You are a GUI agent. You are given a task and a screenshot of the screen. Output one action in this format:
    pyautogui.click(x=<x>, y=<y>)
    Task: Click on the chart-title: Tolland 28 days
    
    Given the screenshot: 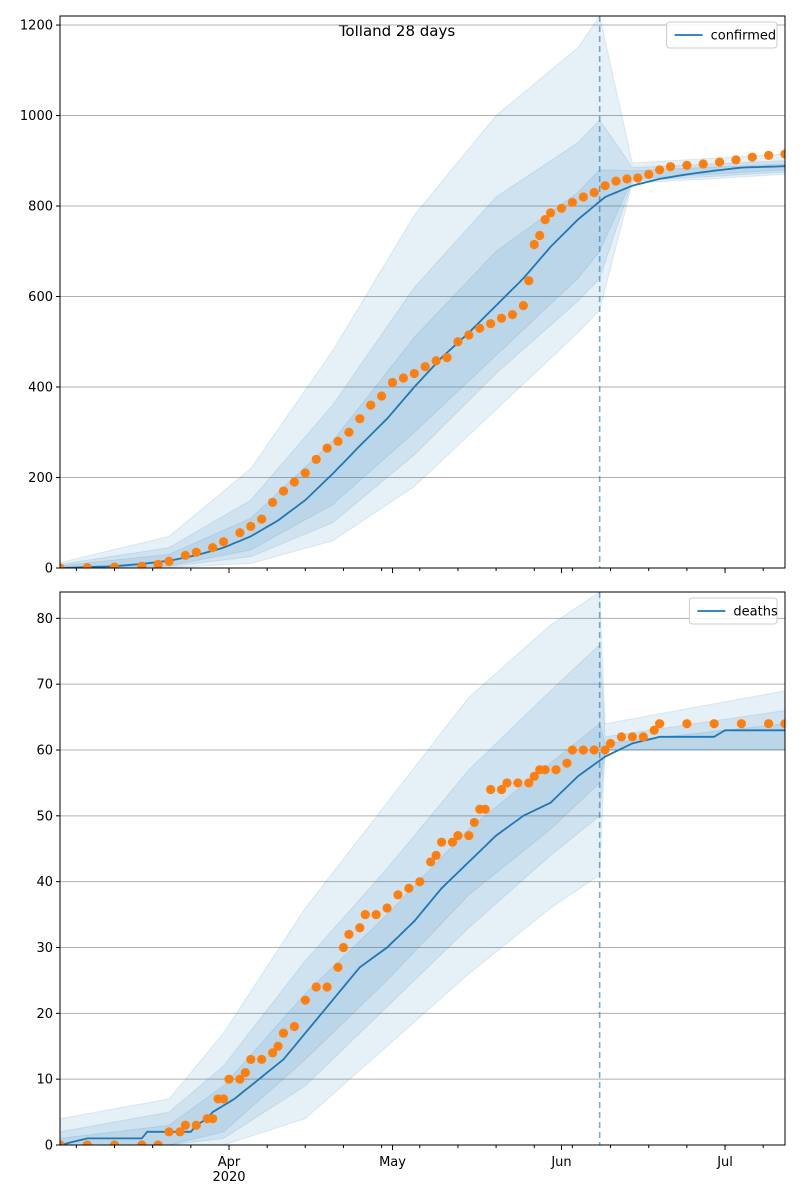 What is the action you would take?
    pyautogui.click(x=397, y=31)
    